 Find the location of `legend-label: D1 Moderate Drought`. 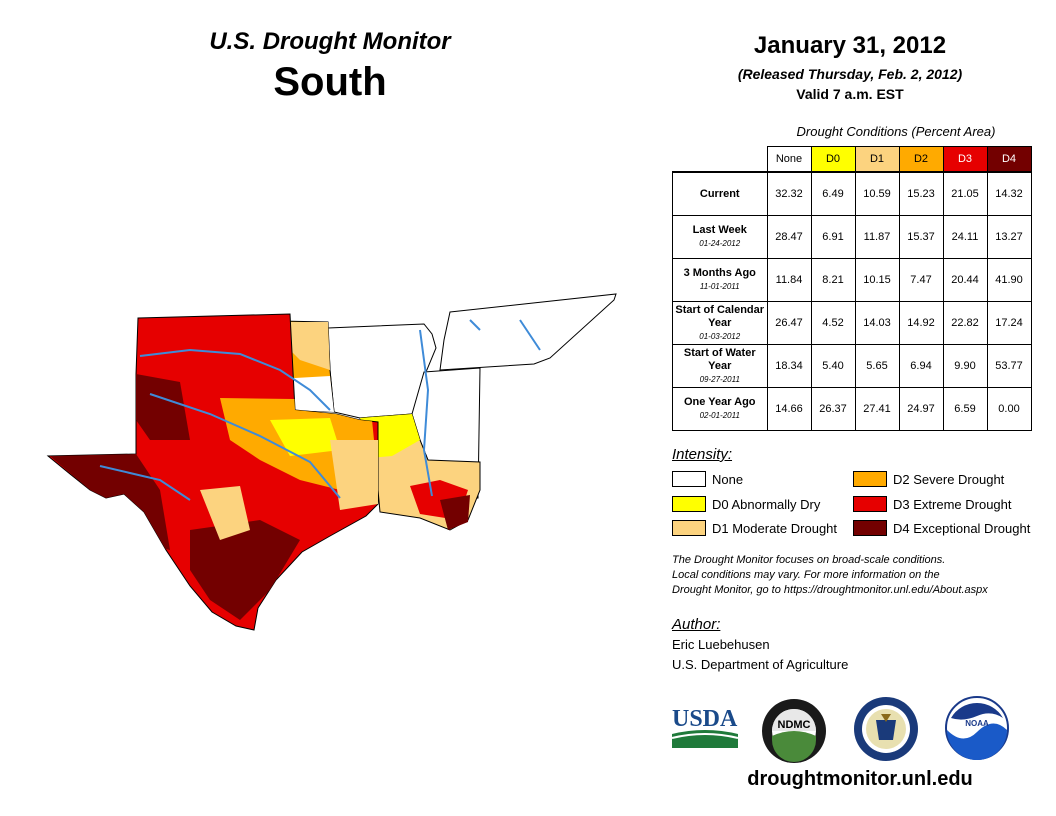

legend-label: D1 Moderate Drought is located at coordinates (775, 528).